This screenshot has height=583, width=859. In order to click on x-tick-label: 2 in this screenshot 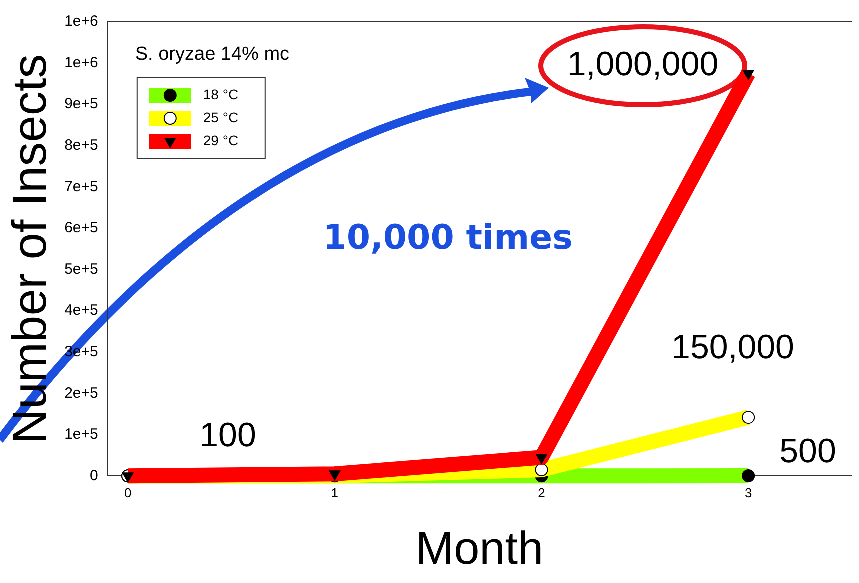, I will do `click(542, 493)`.